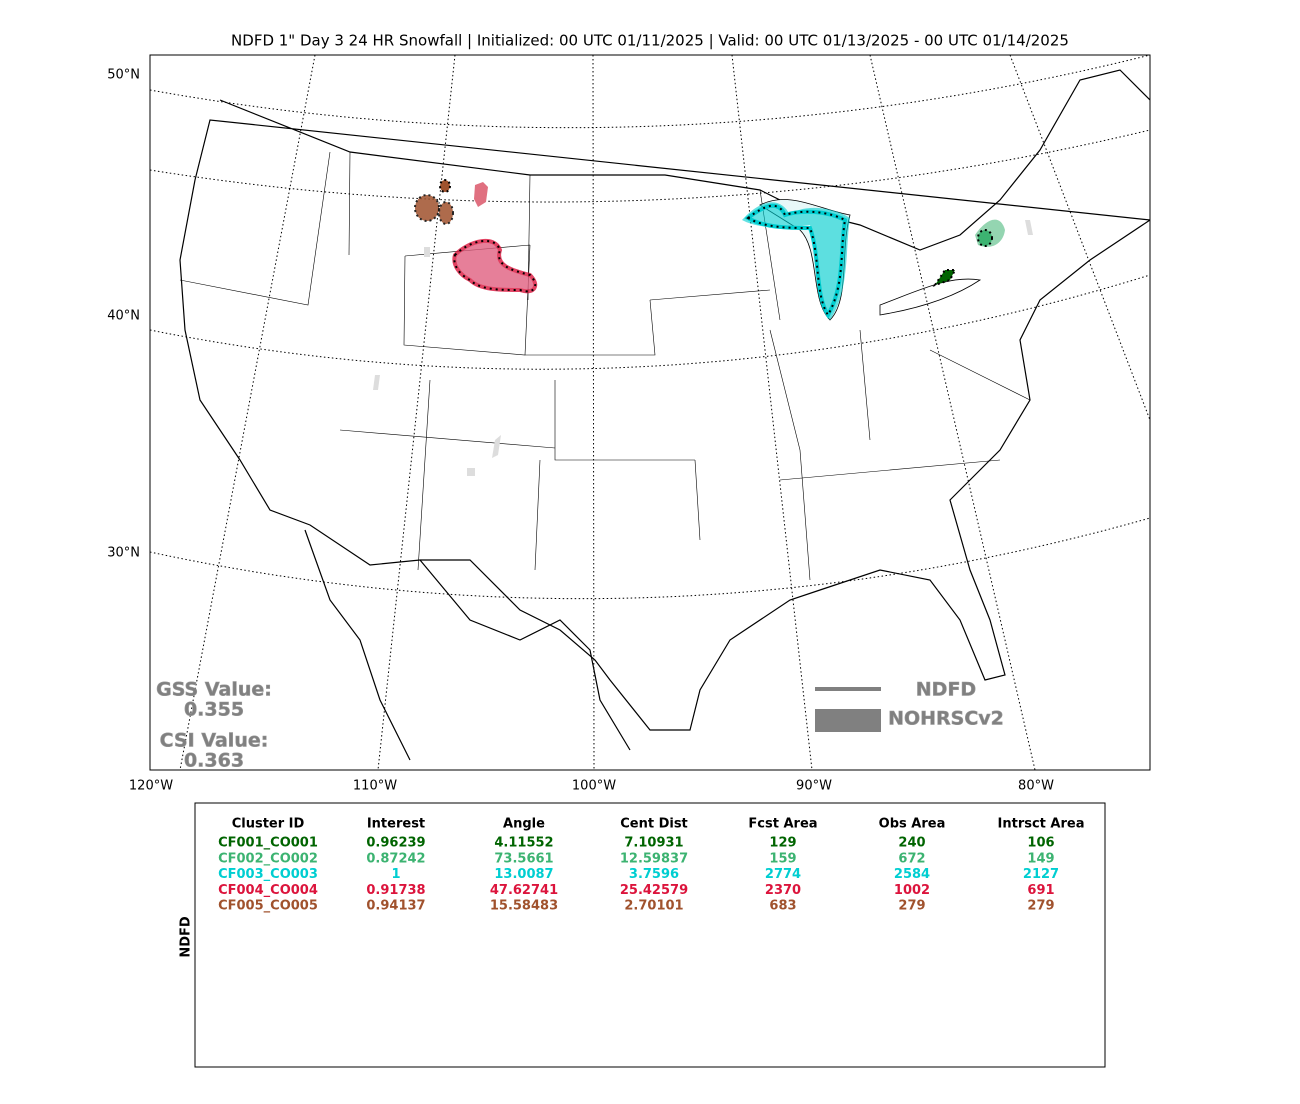 The width and height of the screenshot is (1300, 1104). Describe the element at coordinates (214, 761) in the screenshot. I see `csi-value: 0.363` at that location.